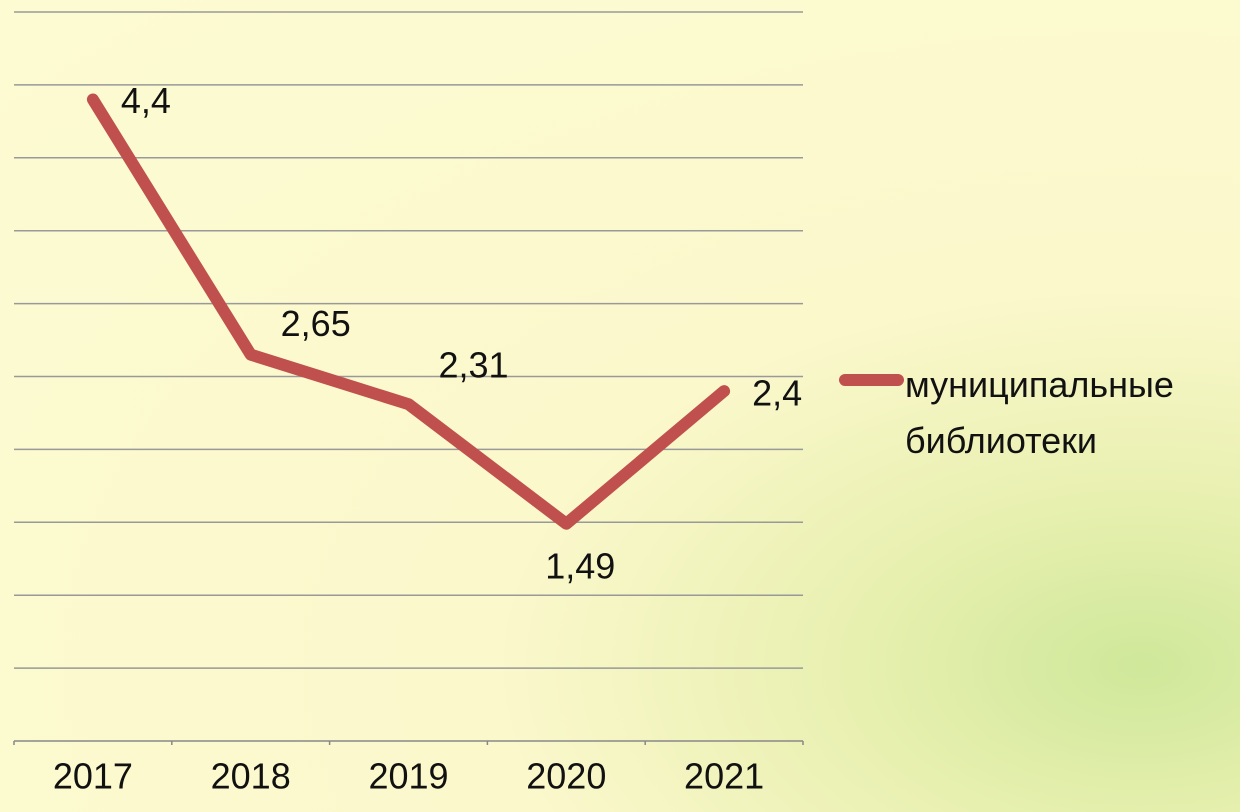  What do you see at coordinates (93, 776) in the screenshot?
I see `x-tick-label: 2017` at bounding box center [93, 776].